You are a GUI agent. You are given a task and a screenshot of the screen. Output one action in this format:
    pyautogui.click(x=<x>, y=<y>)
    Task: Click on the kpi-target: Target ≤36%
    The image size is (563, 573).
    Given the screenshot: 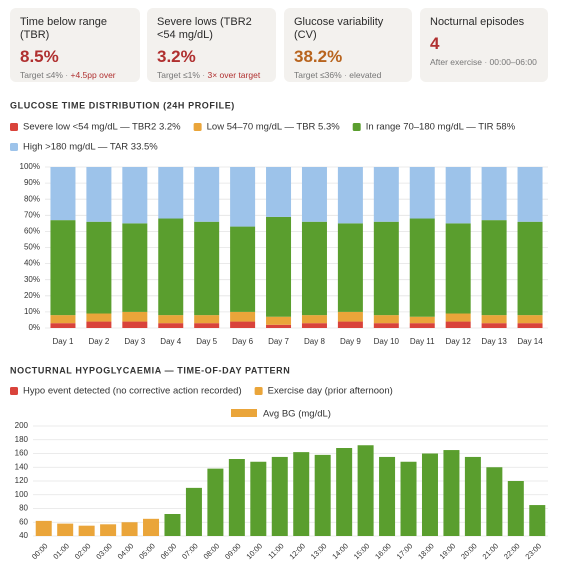 What is the action you would take?
    pyautogui.click(x=318, y=75)
    